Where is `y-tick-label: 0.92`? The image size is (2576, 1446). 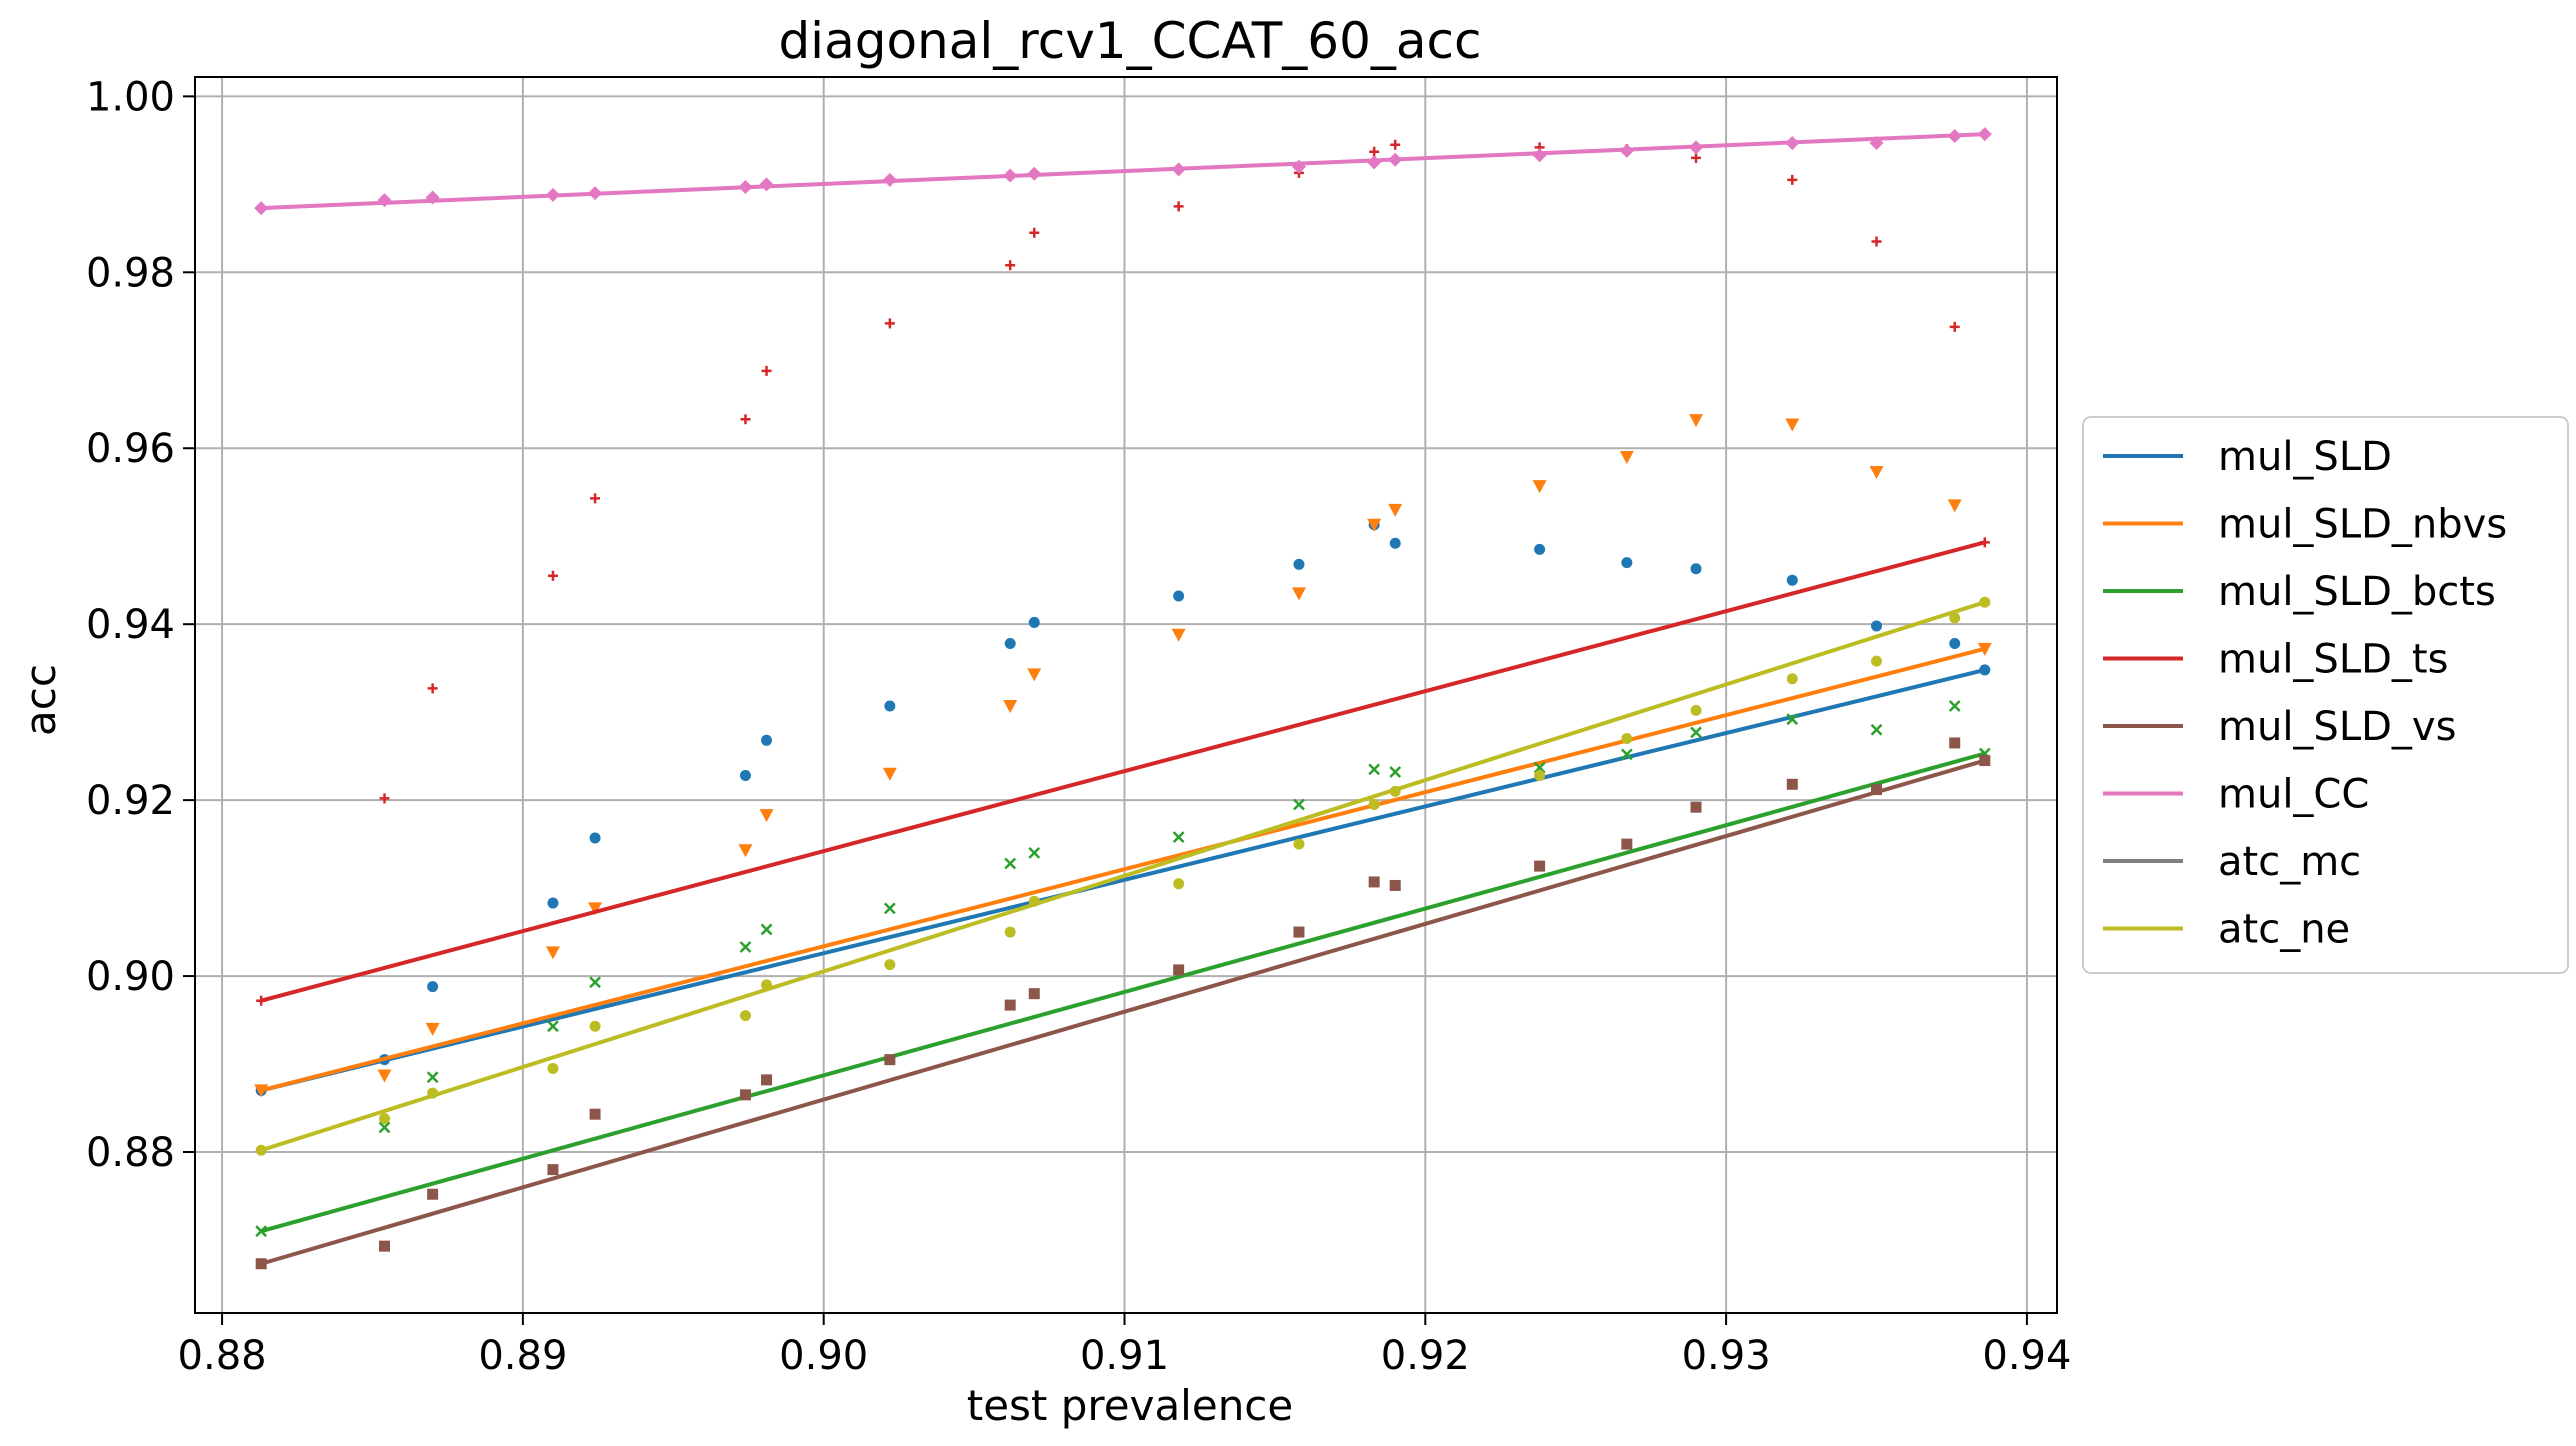
y-tick-label: 0.92 is located at coordinates (130, 801).